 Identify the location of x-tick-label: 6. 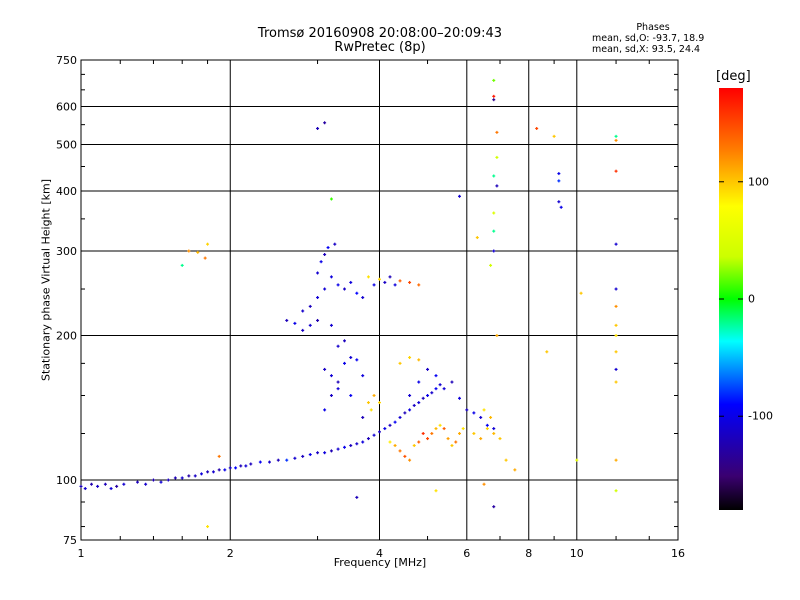
(466, 553).